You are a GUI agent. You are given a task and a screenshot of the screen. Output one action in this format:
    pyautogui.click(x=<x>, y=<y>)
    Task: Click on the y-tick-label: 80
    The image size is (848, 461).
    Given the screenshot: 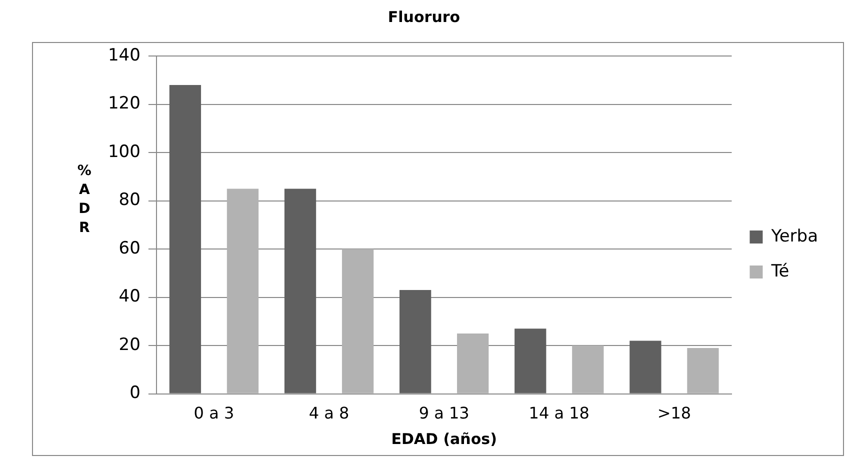 What is the action you would take?
    pyautogui.click(x=129, y=200)
    